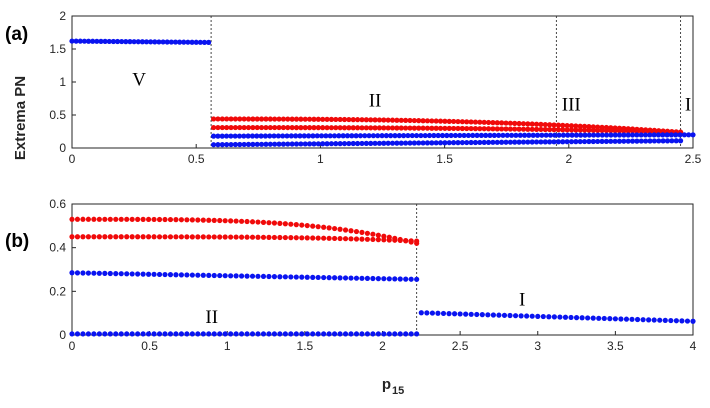  I want to click on x-tick-label: 1, so click(227, 346).